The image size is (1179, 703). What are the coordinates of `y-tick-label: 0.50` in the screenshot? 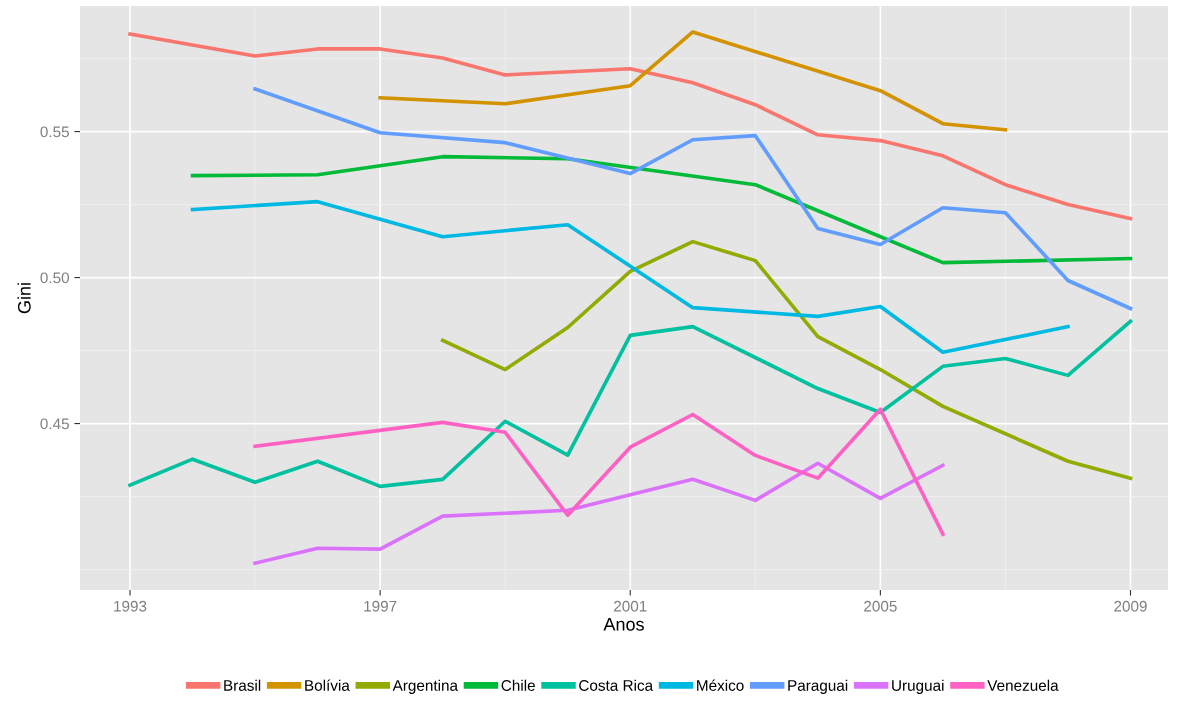 It's located at (54, 278).